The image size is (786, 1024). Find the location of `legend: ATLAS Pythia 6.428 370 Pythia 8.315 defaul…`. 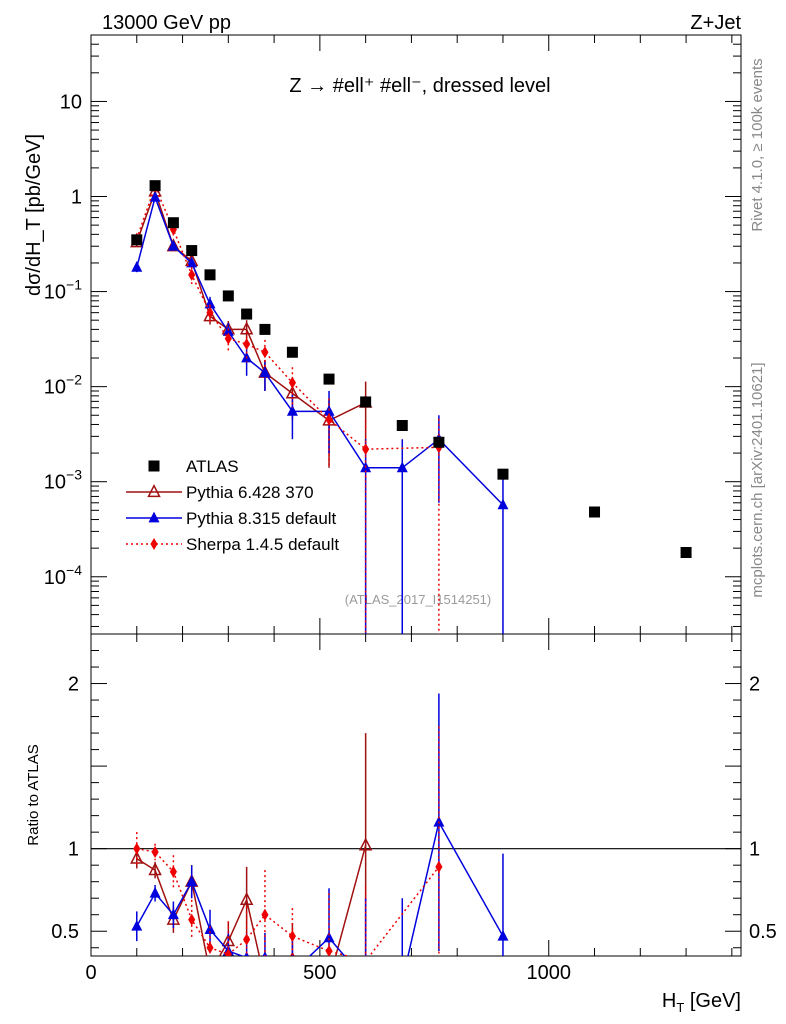

legend: ATLAS Pythia 6.428 370 Pythia 8.315 defaul… is located at coordinates (232, 505).